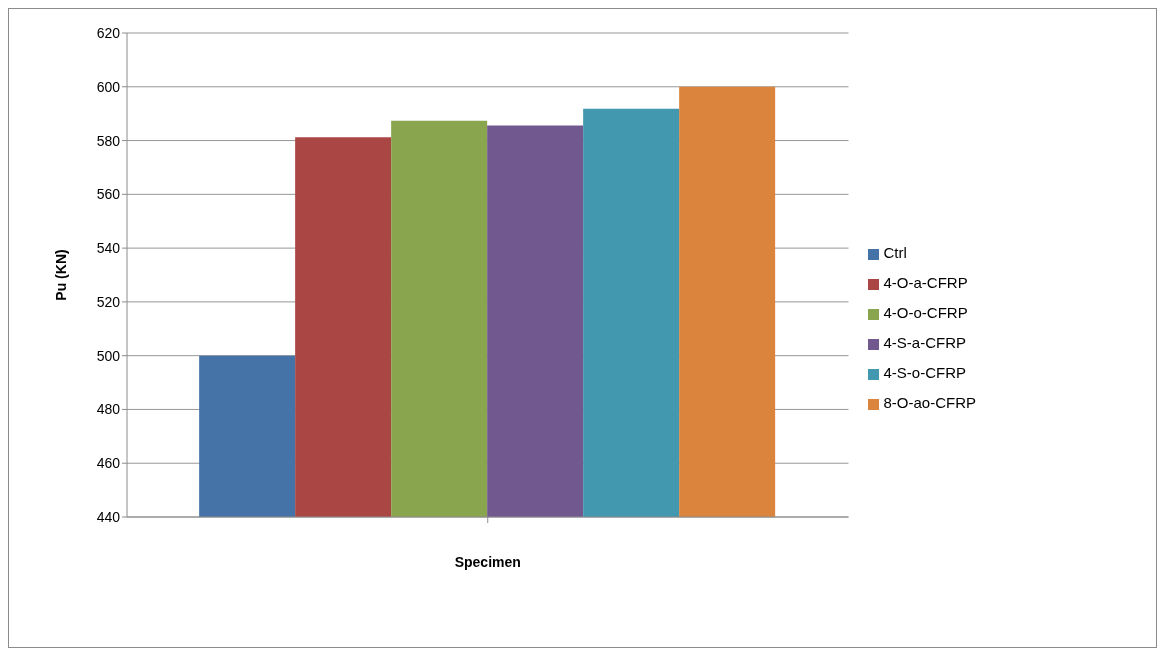  I want to click on y-tick-label: 600, so click(108, 86).